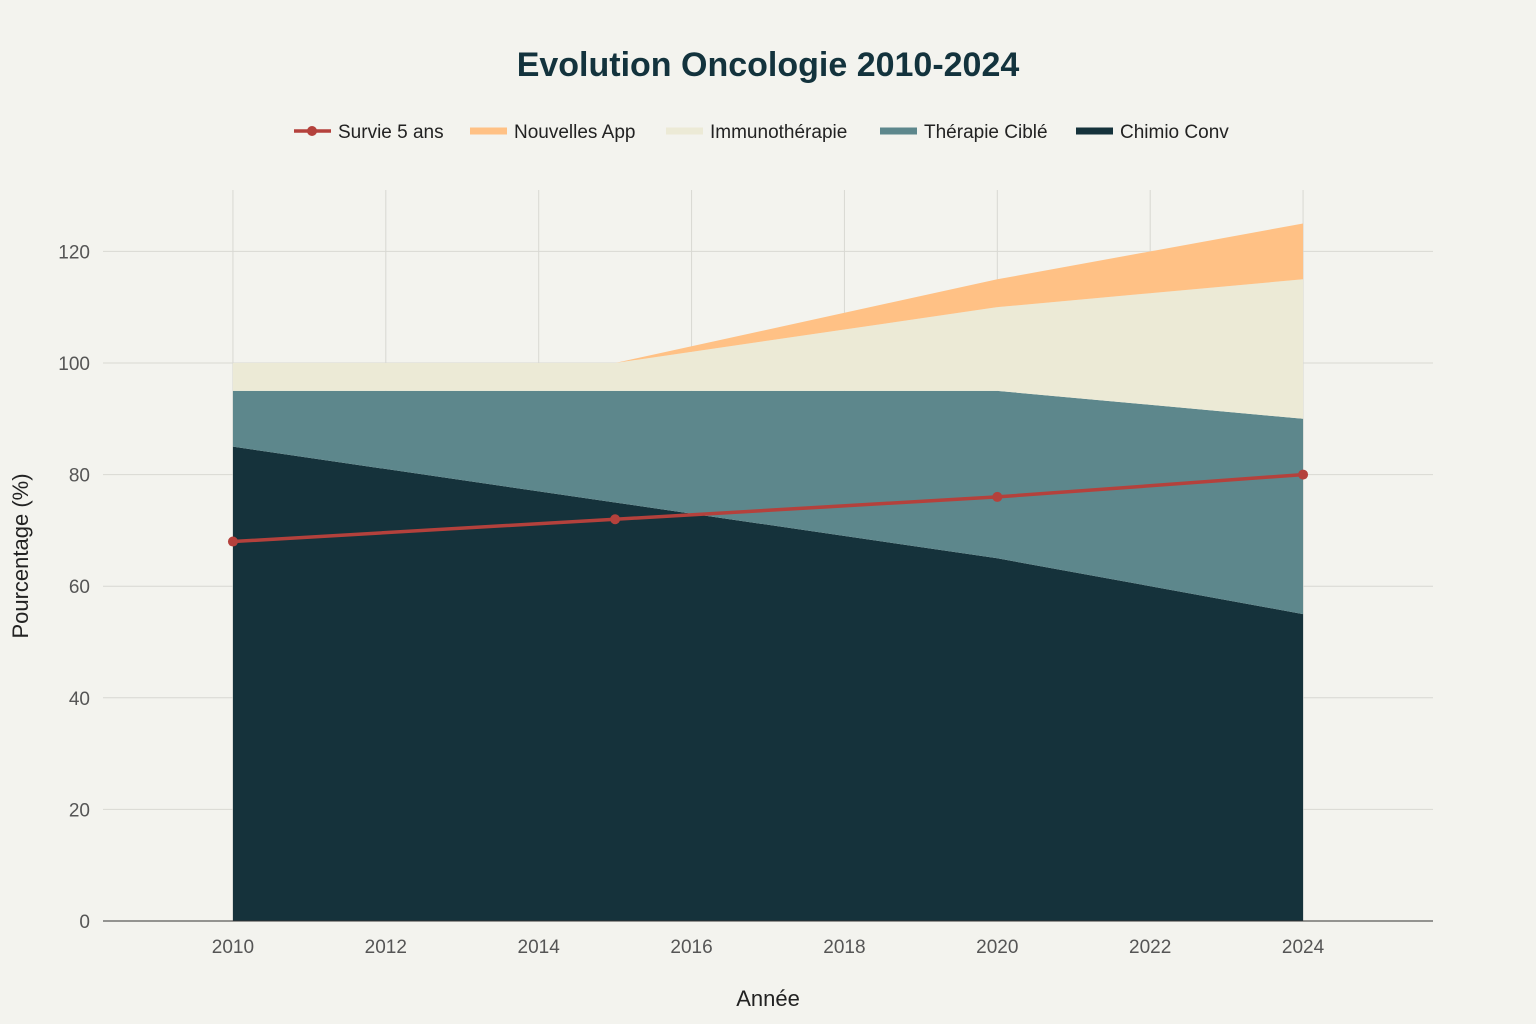 The height and width of the screenshot is (1024, 1536). I want to click on y-tick-label: 100, so click(74, 364).